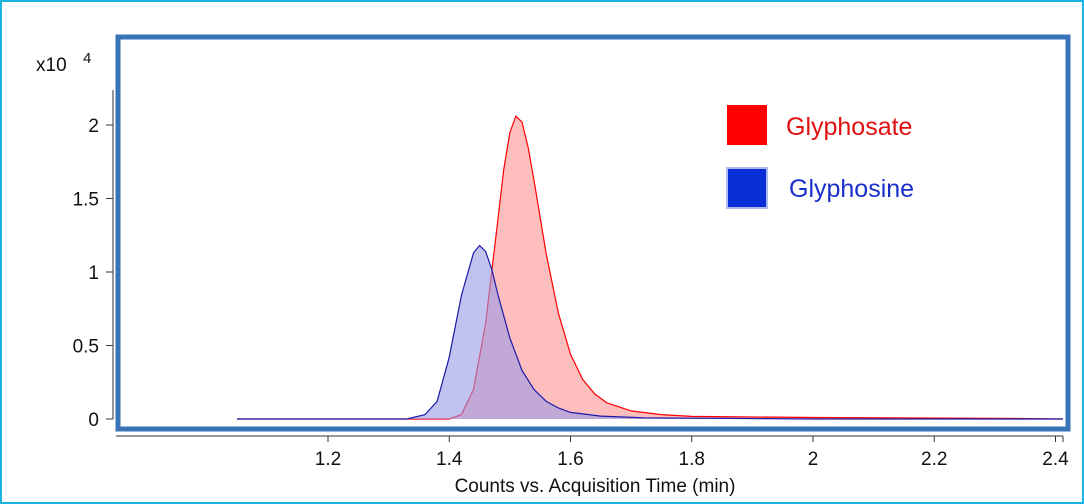 The image size is (1084, 504). What do you see at coordinates (93, 420) in the screenshot?
I see `y-tick-label: 0` at bounding box center [93, 420].